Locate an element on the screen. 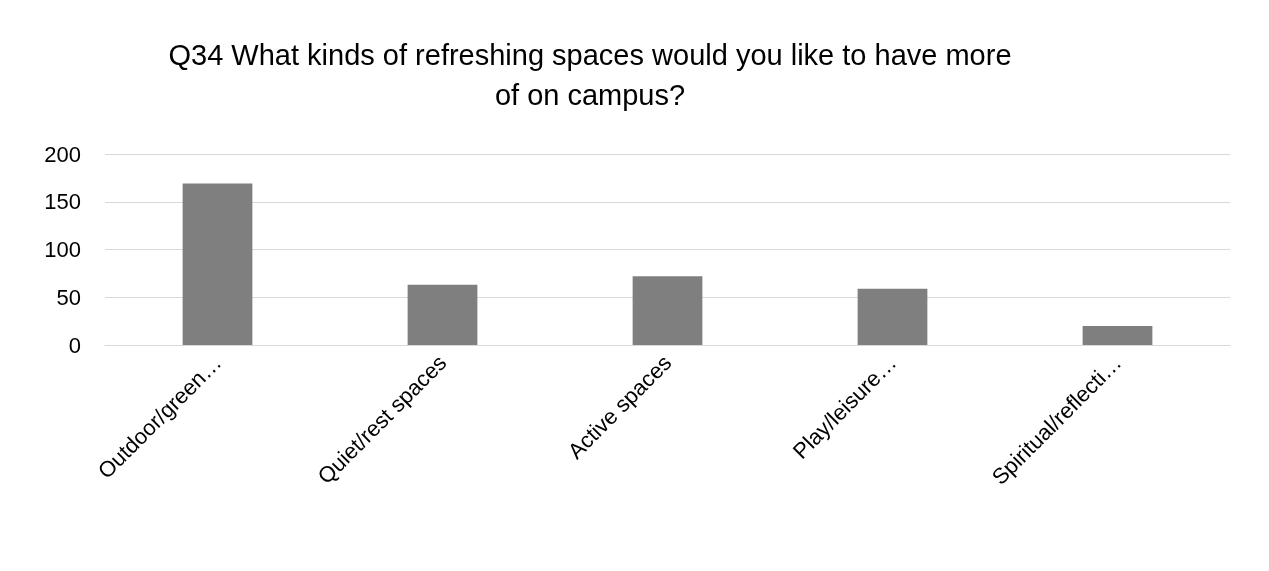  y-tick-label: 200 is located at coordinates (62, 154).